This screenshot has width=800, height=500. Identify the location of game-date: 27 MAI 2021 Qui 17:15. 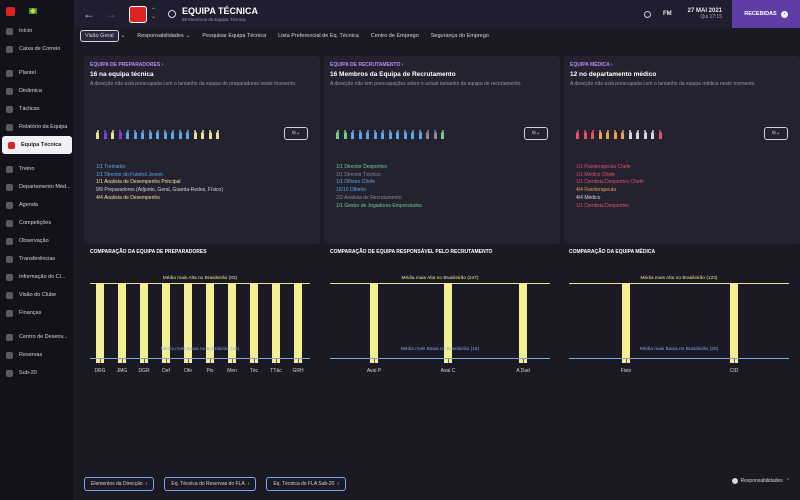
(705, 14).